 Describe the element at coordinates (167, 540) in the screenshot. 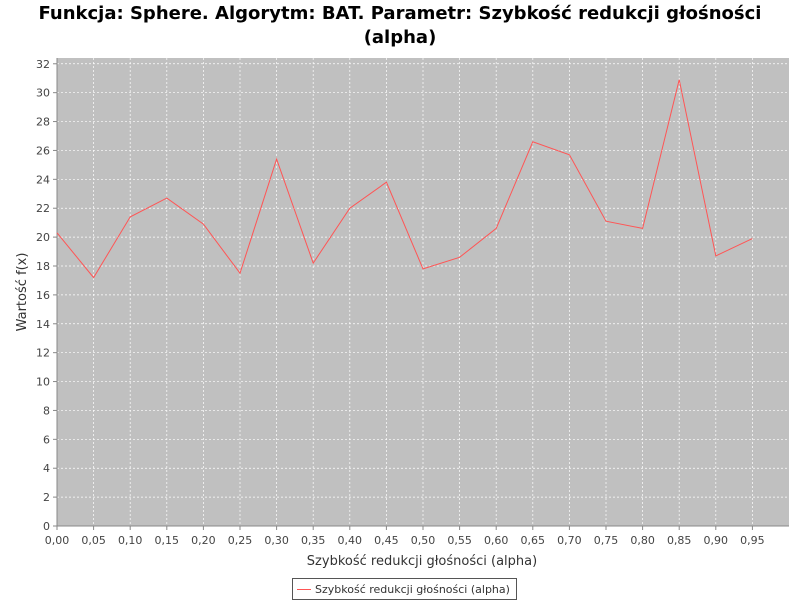

I see `x-tick-label: 0,15` at that location.